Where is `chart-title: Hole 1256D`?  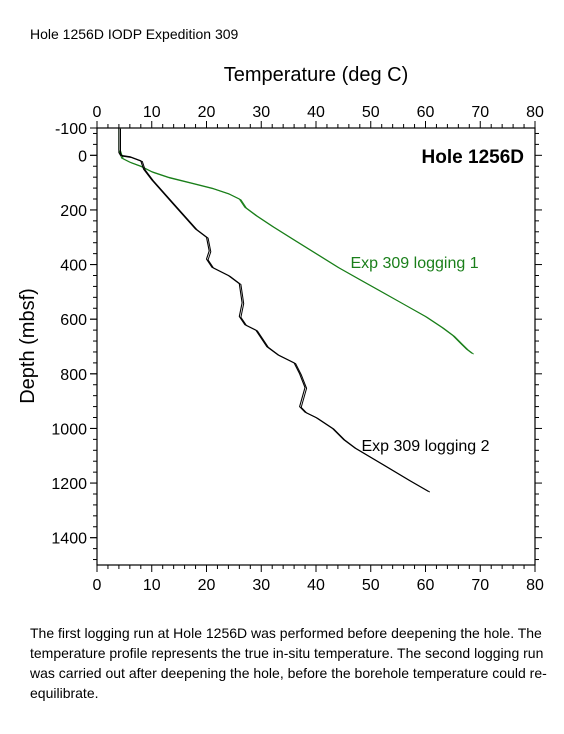
chart-title: Hole 1256D is located at coordinates (473, 157).